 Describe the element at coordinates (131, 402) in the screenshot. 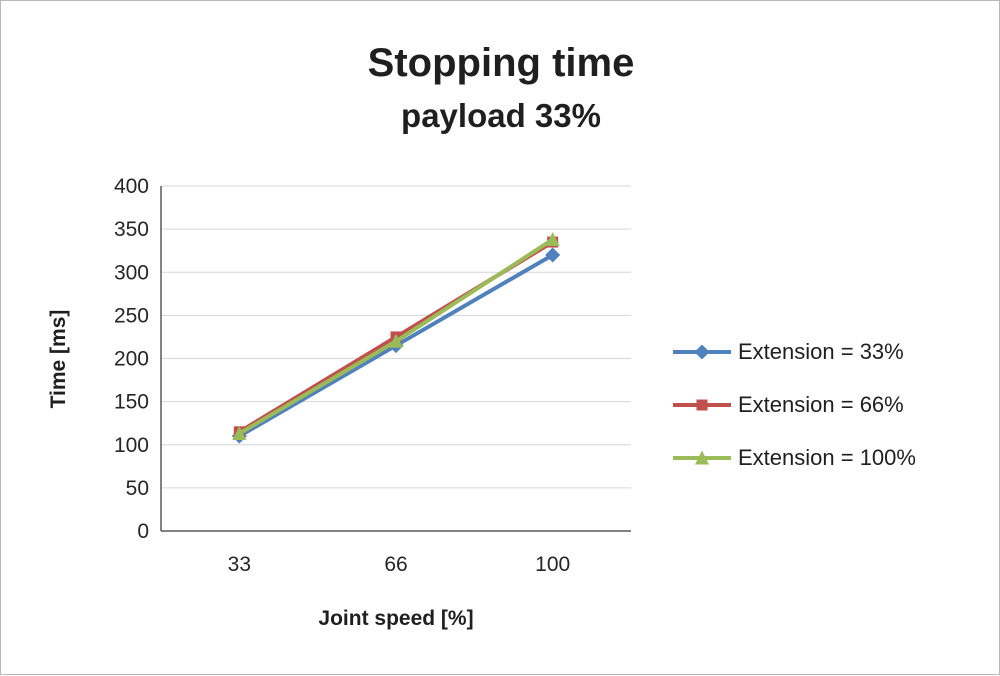

I see `y-tick-label: 150` at that location.